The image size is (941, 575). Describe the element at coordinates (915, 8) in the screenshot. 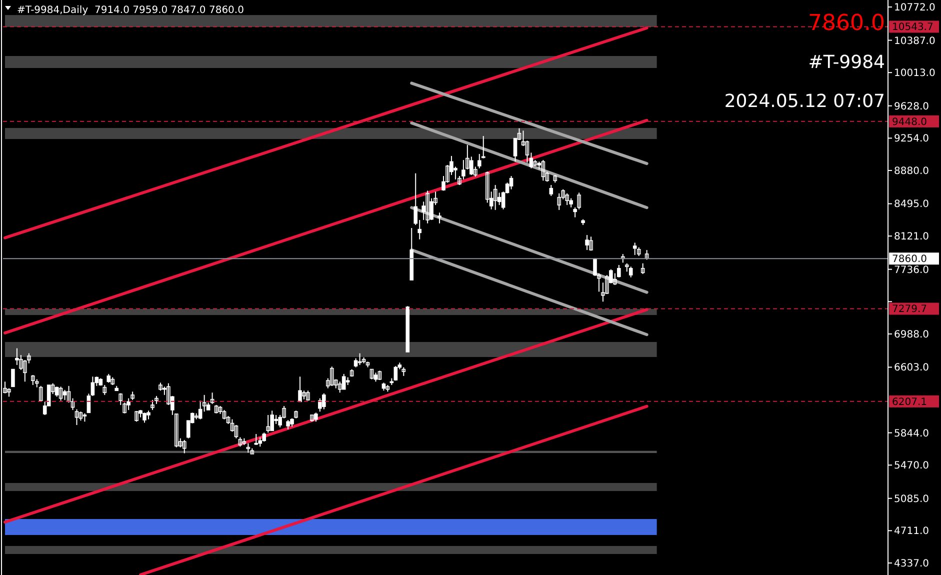

I see `y-tick-label: 10772.0` at that location.